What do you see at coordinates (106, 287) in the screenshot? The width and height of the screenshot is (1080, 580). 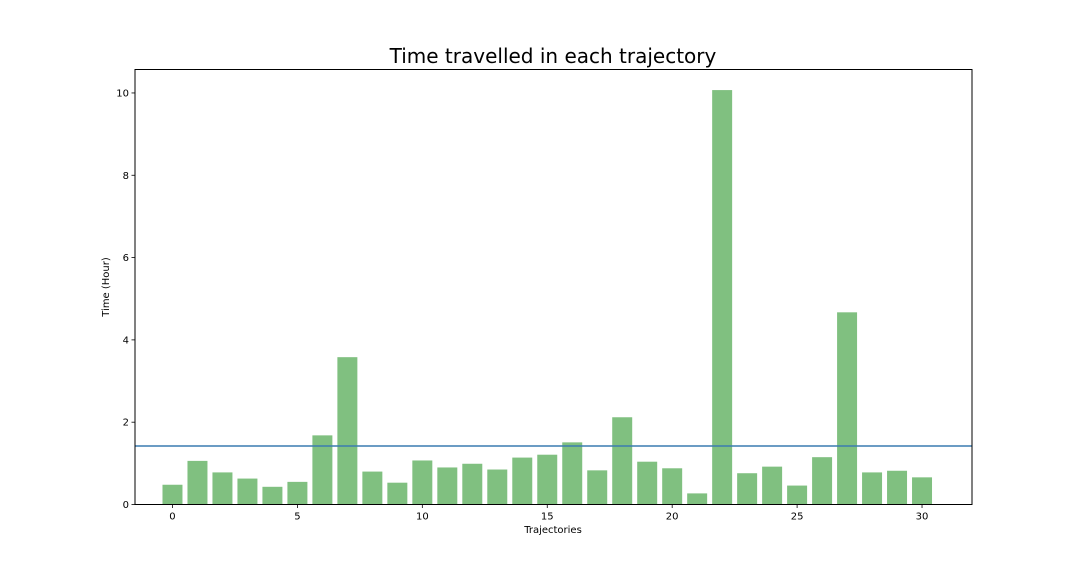 I see `y-axis-label: Time (Hour)` at bounding box center [106, 287].